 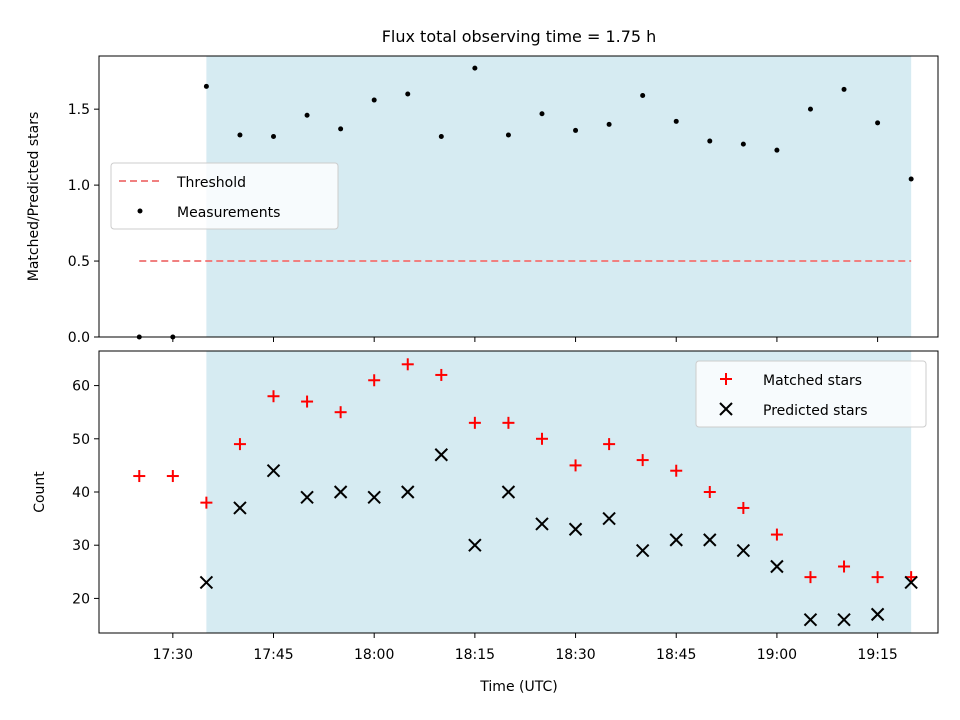 What do you see at coordinates (79, 262) in the screenshot?
I see `y-tick-label: 0.5` at bounding box center [79, 262].